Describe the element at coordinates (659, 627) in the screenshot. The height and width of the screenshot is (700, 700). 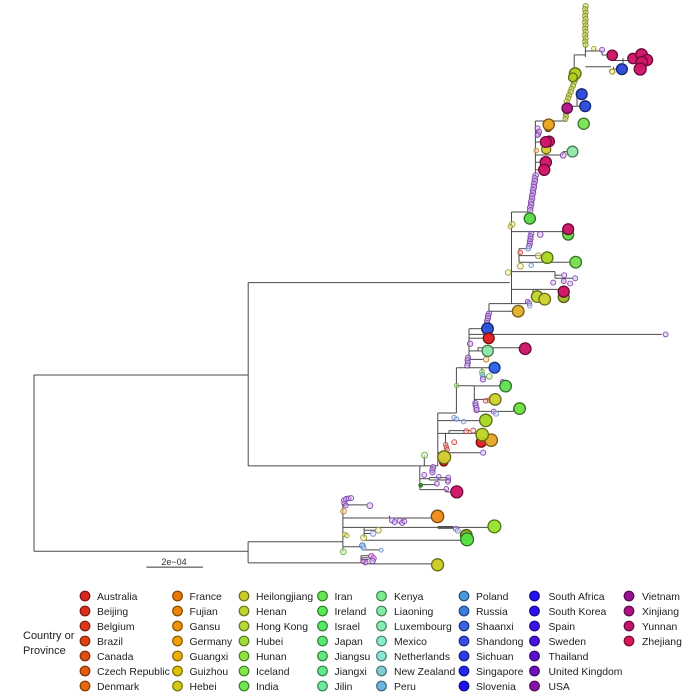
I see `svg-text: Yunnan` at that location.